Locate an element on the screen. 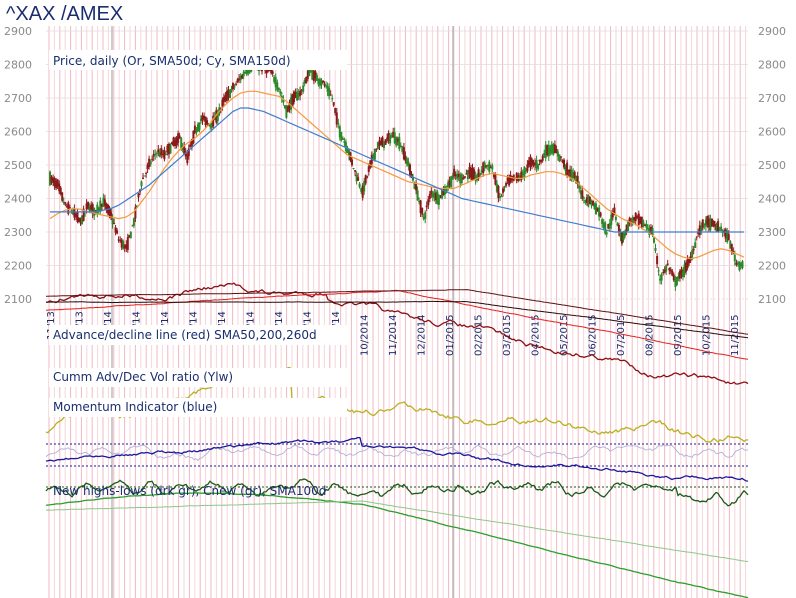  date-label: 11/2015 is located at coordinates (735, 335).